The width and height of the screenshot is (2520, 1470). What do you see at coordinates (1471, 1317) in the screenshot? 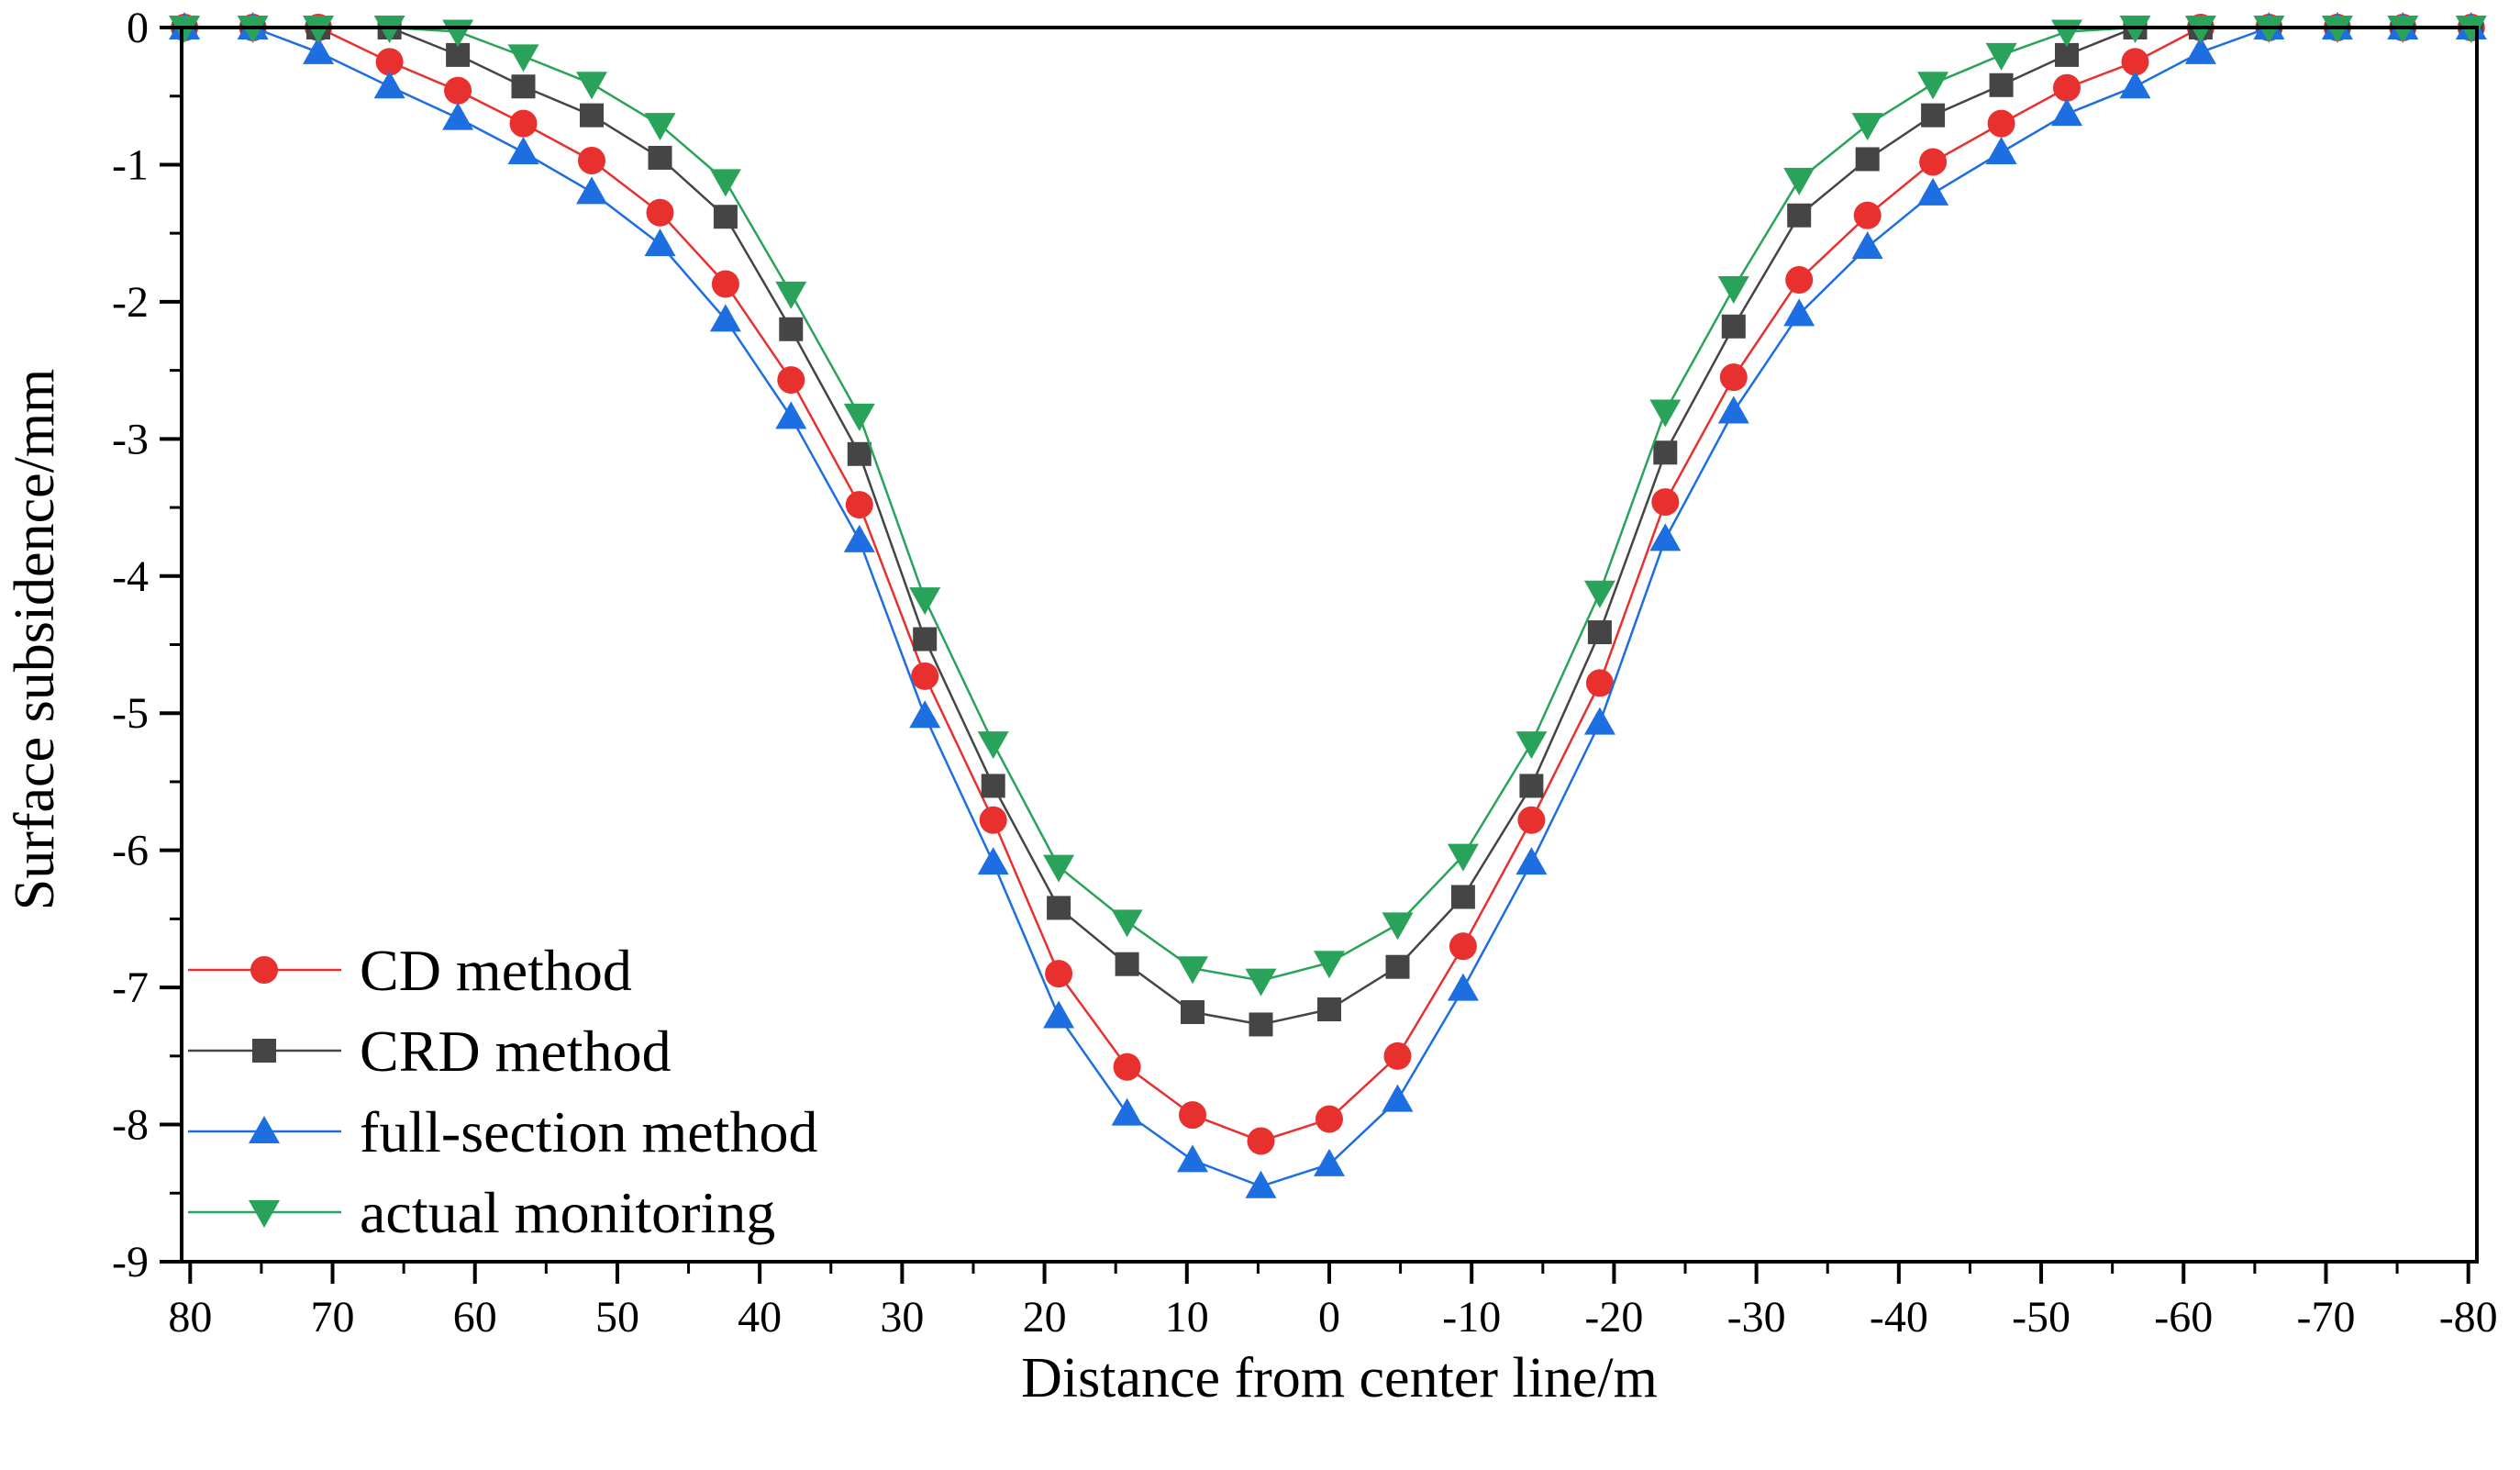
I see `x-tick-label: -10` at bounding box center [1471, 1317].